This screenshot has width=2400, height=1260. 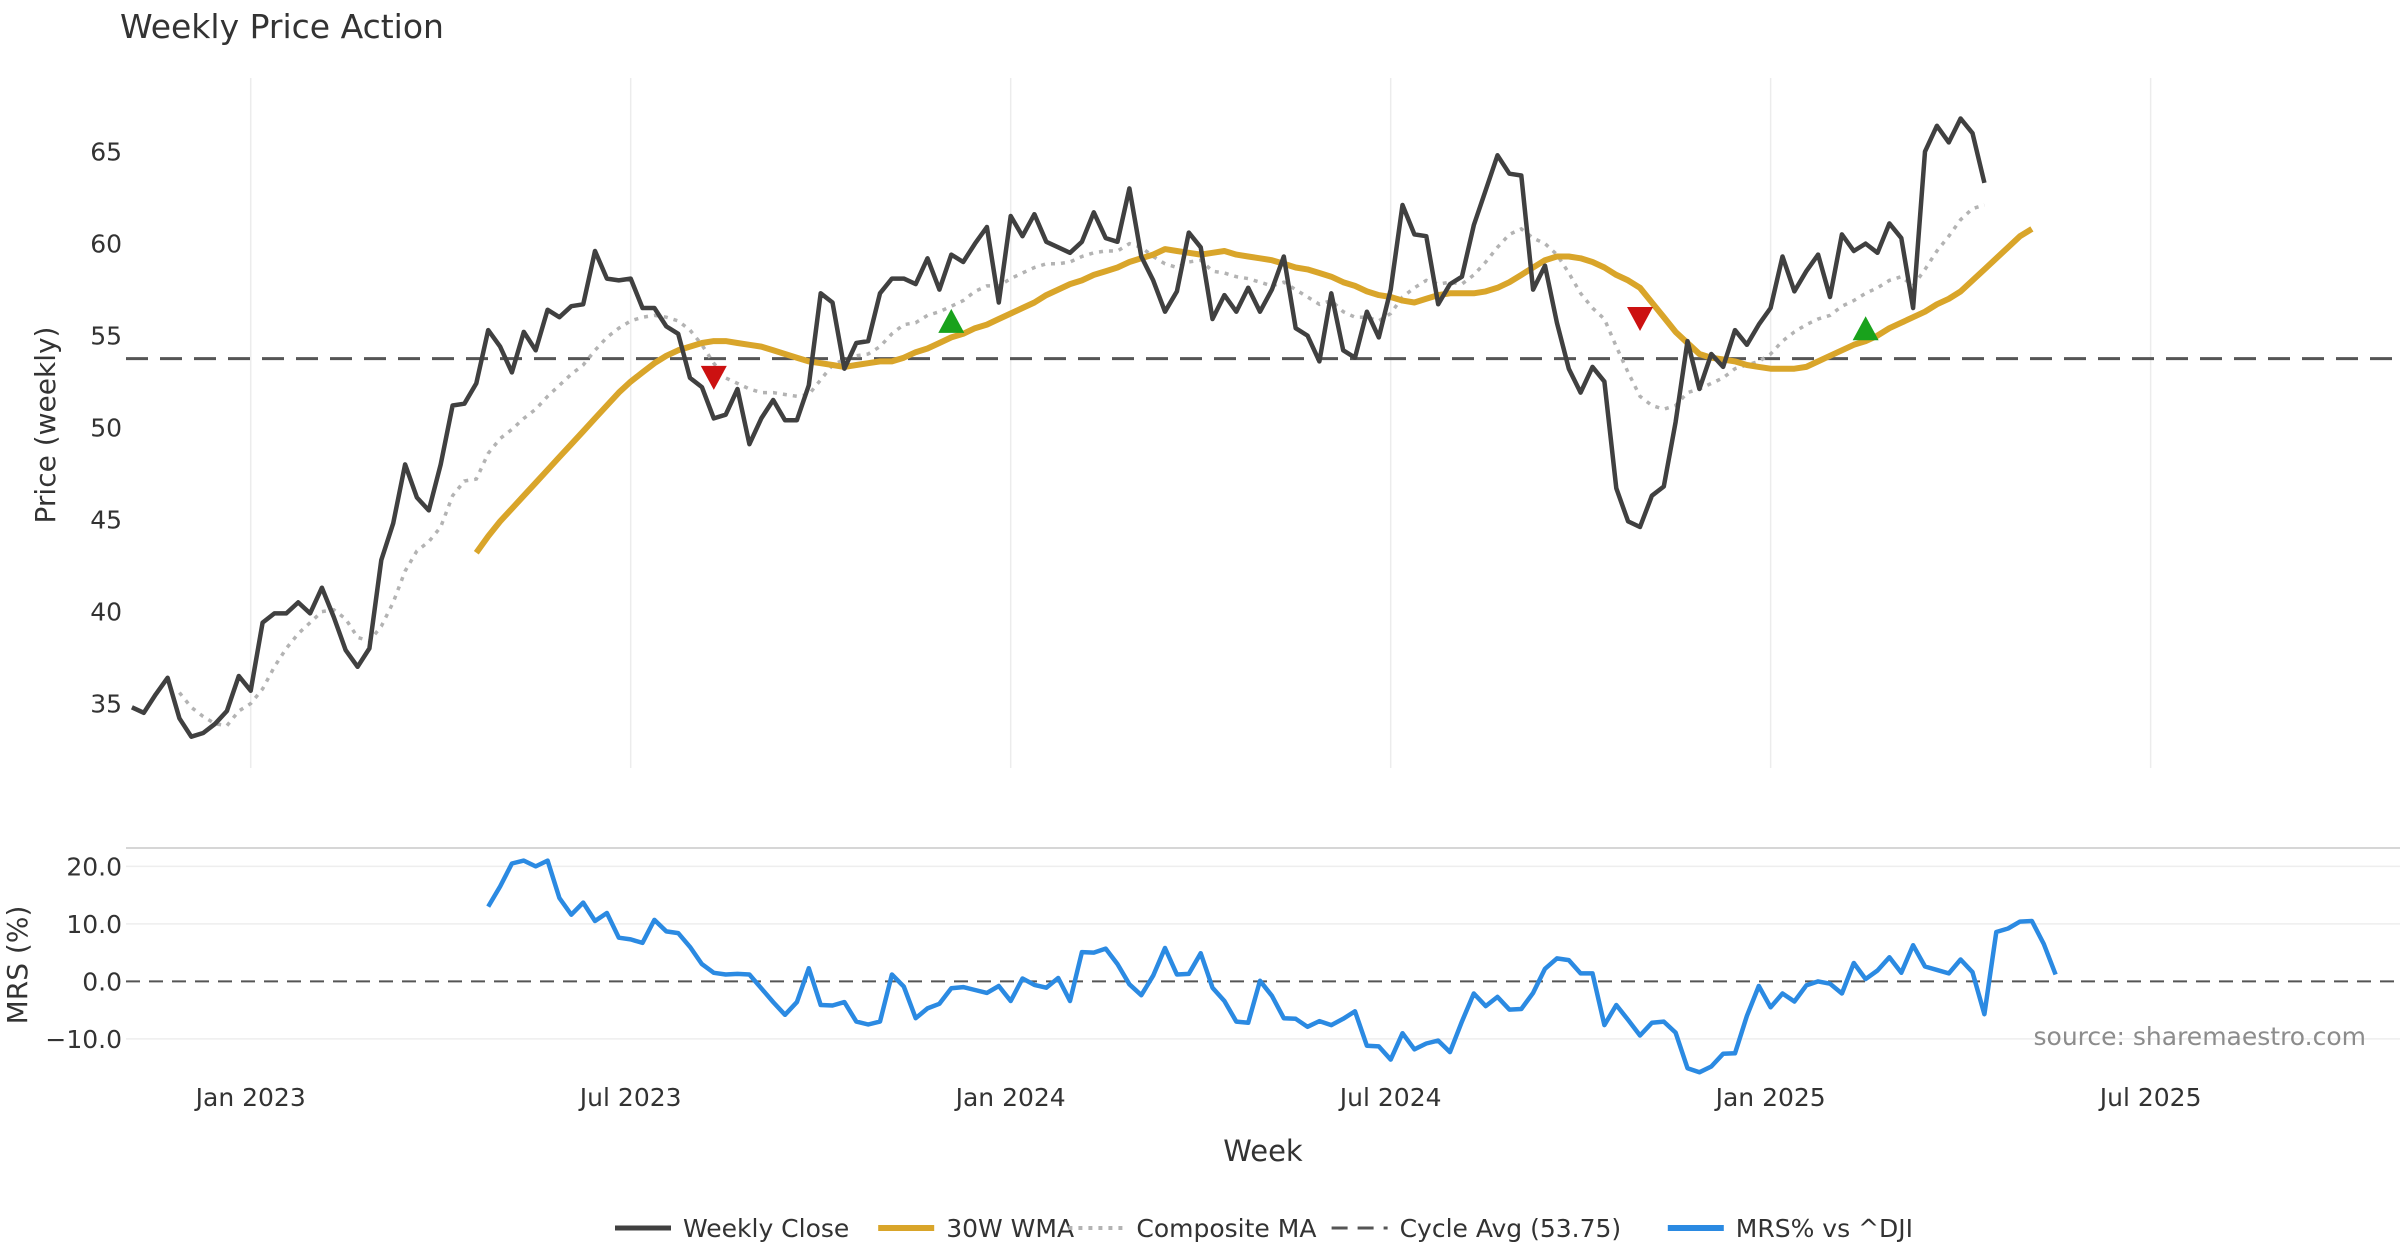 I want to click on price-y-tick-labels: 35 40 45 50 55 60 65, so click(x=106, y=428).